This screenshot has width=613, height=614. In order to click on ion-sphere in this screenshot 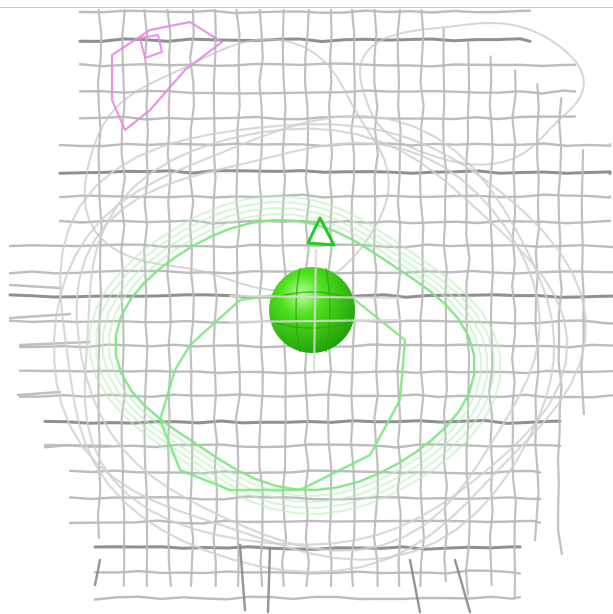, I will do `click(312, 310)`.